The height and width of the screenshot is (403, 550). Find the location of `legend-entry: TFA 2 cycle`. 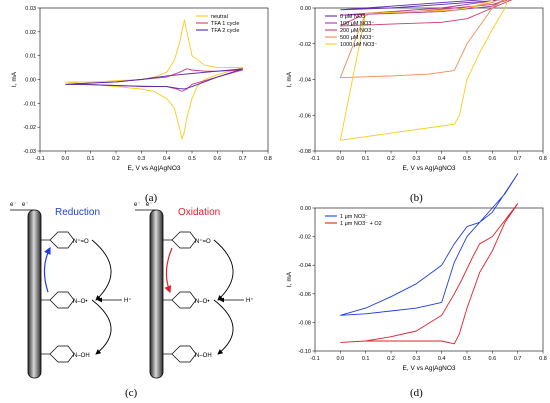

legend-entry: TFA 2 cycle is located at coordinates (225, 31).